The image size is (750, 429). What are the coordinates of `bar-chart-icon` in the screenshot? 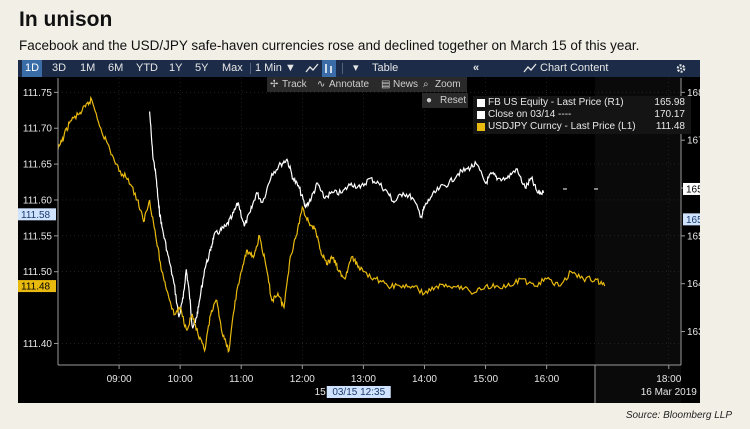 It's located at (329, 68).